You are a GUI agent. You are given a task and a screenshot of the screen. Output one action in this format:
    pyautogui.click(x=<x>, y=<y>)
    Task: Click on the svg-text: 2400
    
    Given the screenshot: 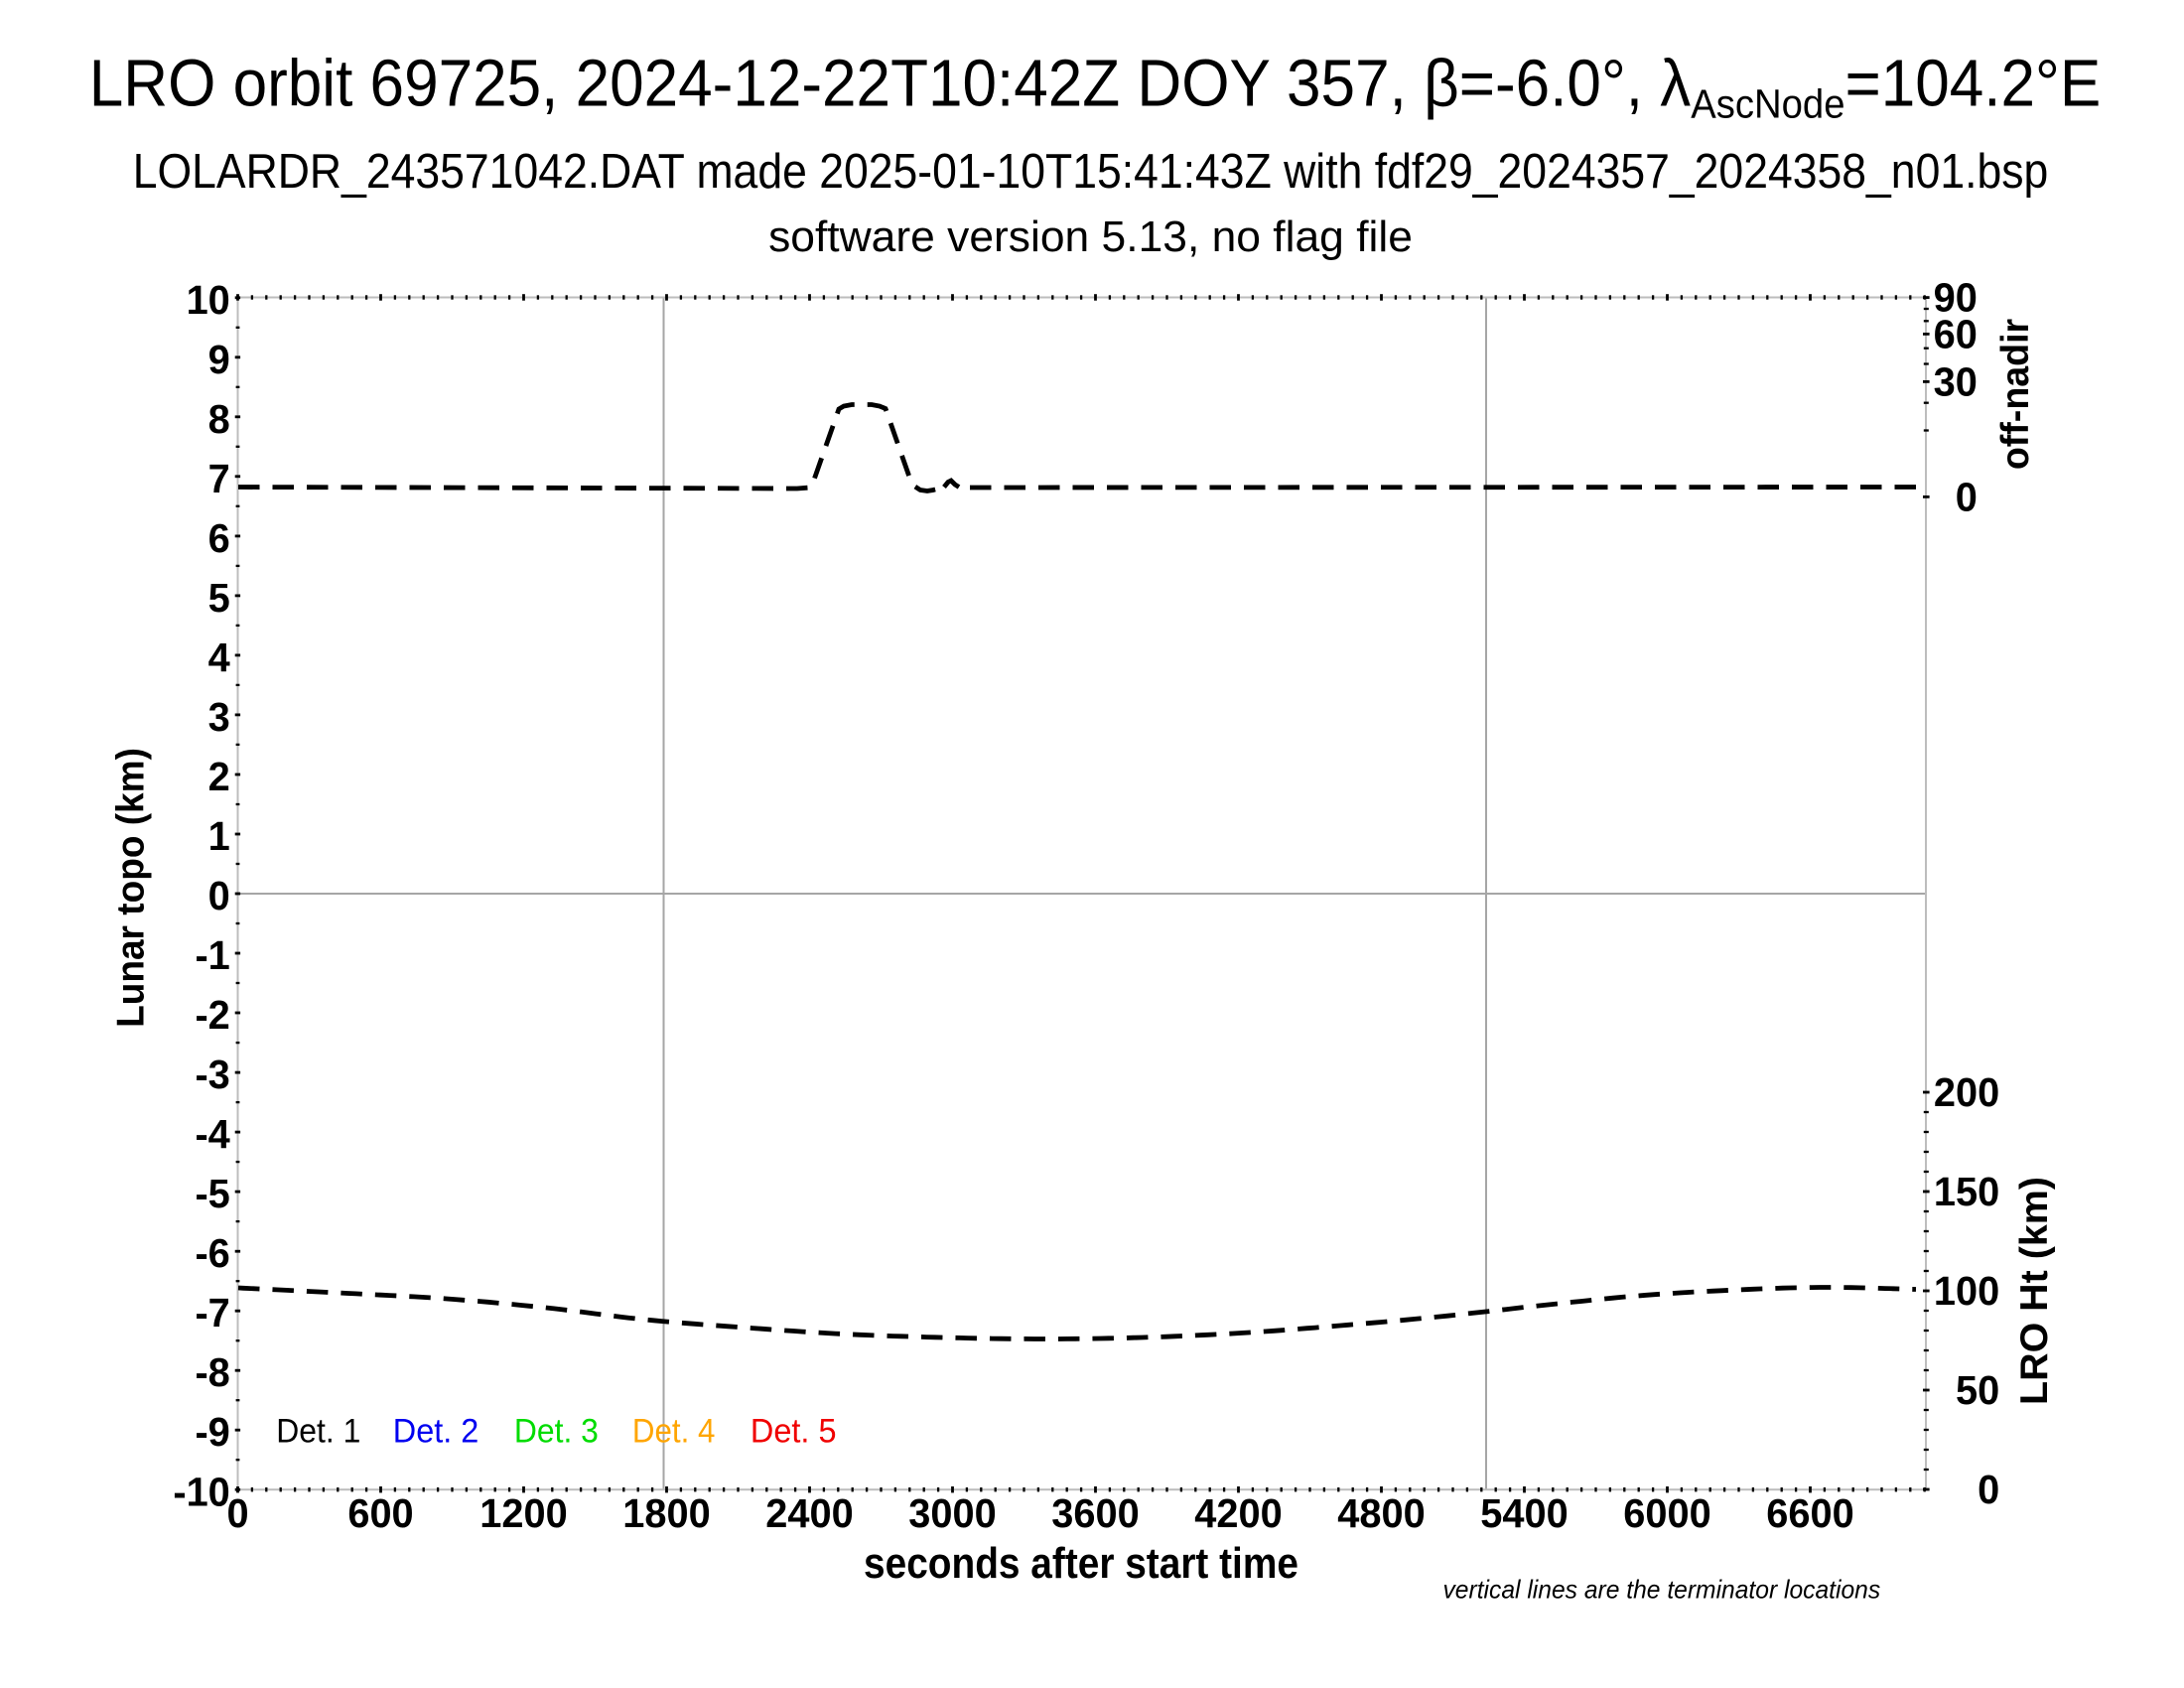 What is the action you would take?
    pyautogui.click(x=809, y=1512)
    